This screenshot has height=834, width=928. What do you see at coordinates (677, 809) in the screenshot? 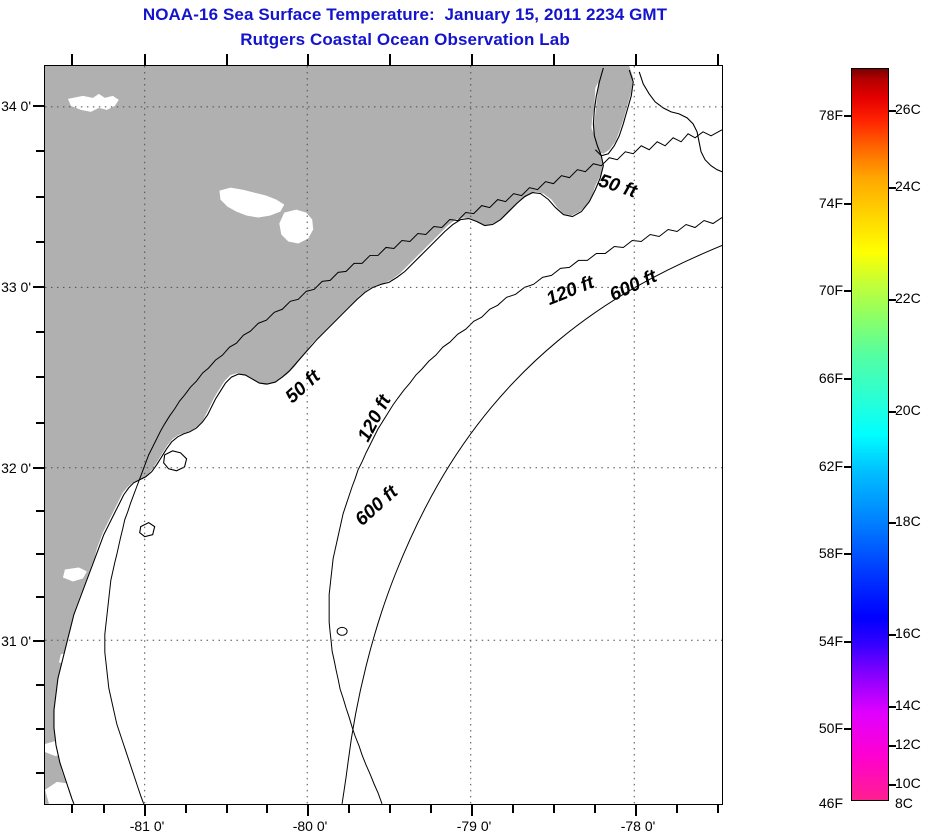
I see `xtick-minor-b12` at bounding box center [677, 809].